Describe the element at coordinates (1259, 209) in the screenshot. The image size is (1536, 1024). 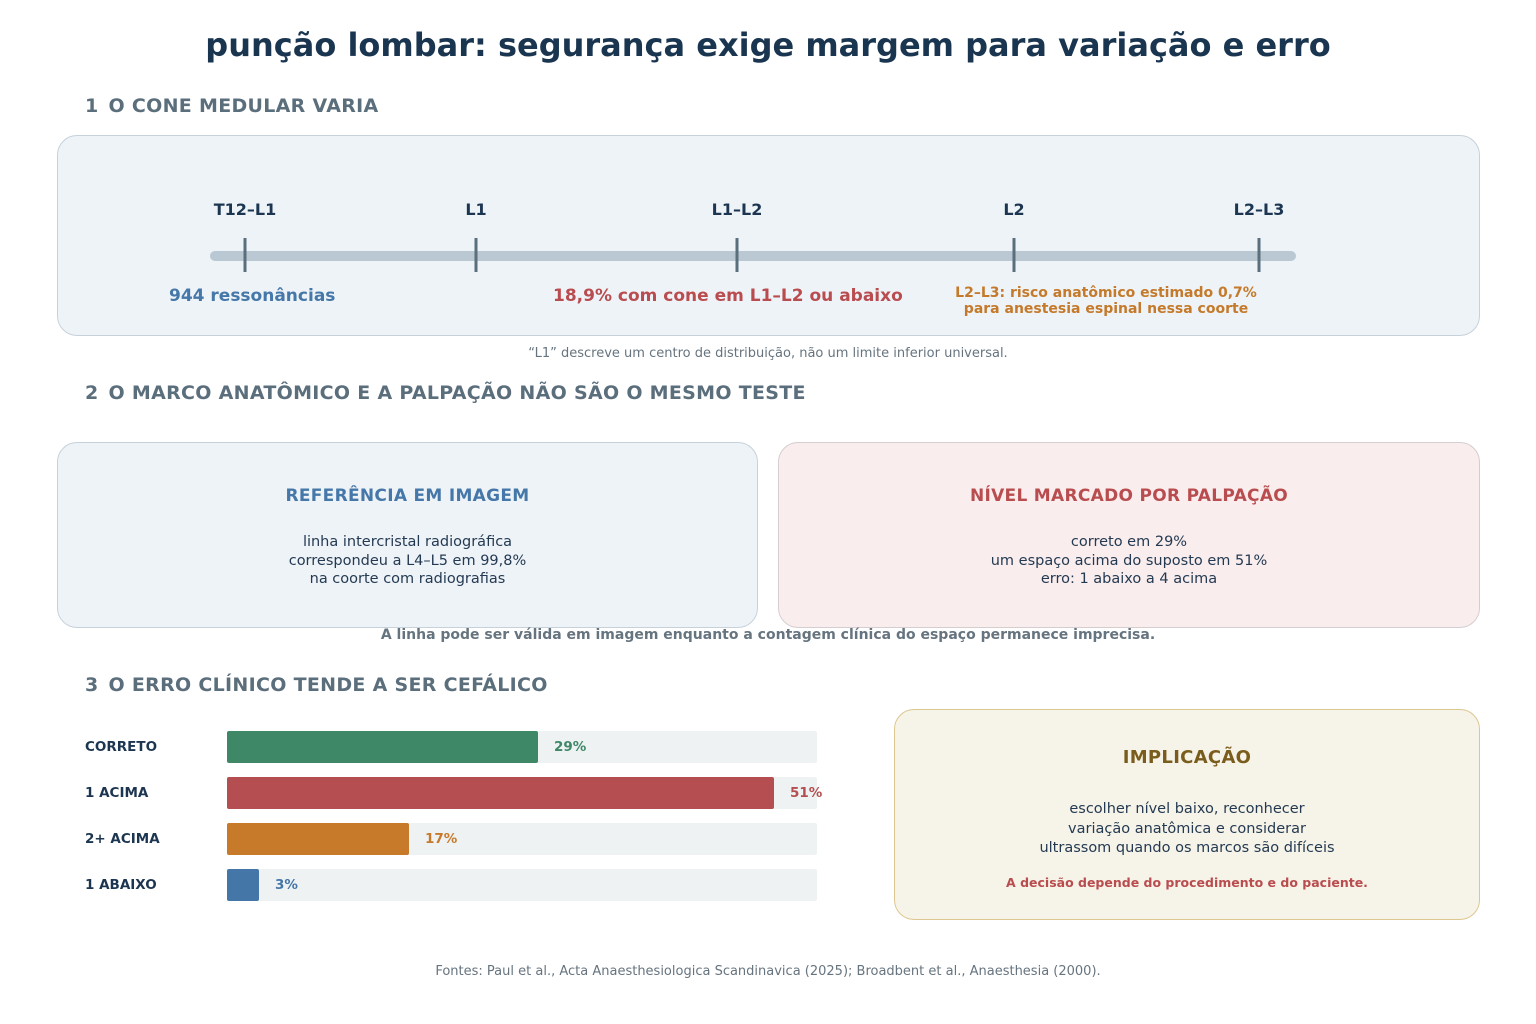
I see `level-label-l2-l3: L2–L3` at that location.